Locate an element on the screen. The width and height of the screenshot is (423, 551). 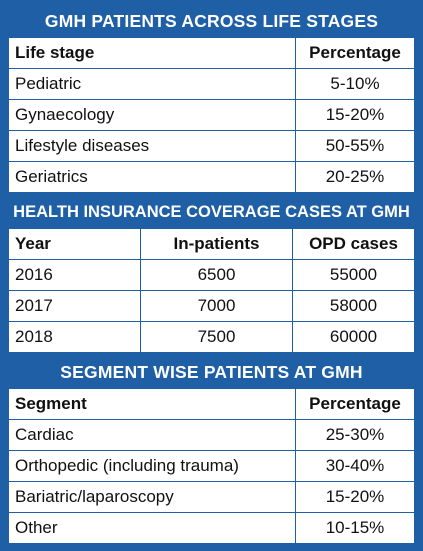
table-row: Geriatrics 20-25% is located at coordinates (211, 177).